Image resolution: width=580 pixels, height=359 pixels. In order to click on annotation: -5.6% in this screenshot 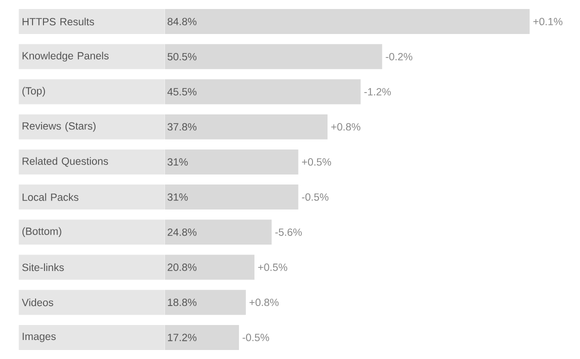, I will do `click(288, 232)`.